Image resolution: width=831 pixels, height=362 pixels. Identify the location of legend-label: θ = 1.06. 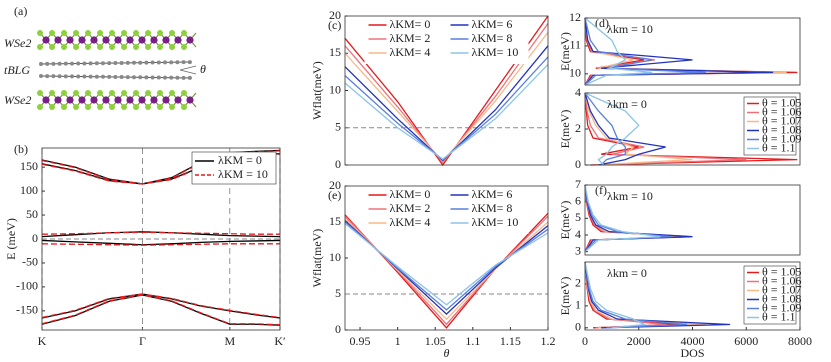
(782, 280).